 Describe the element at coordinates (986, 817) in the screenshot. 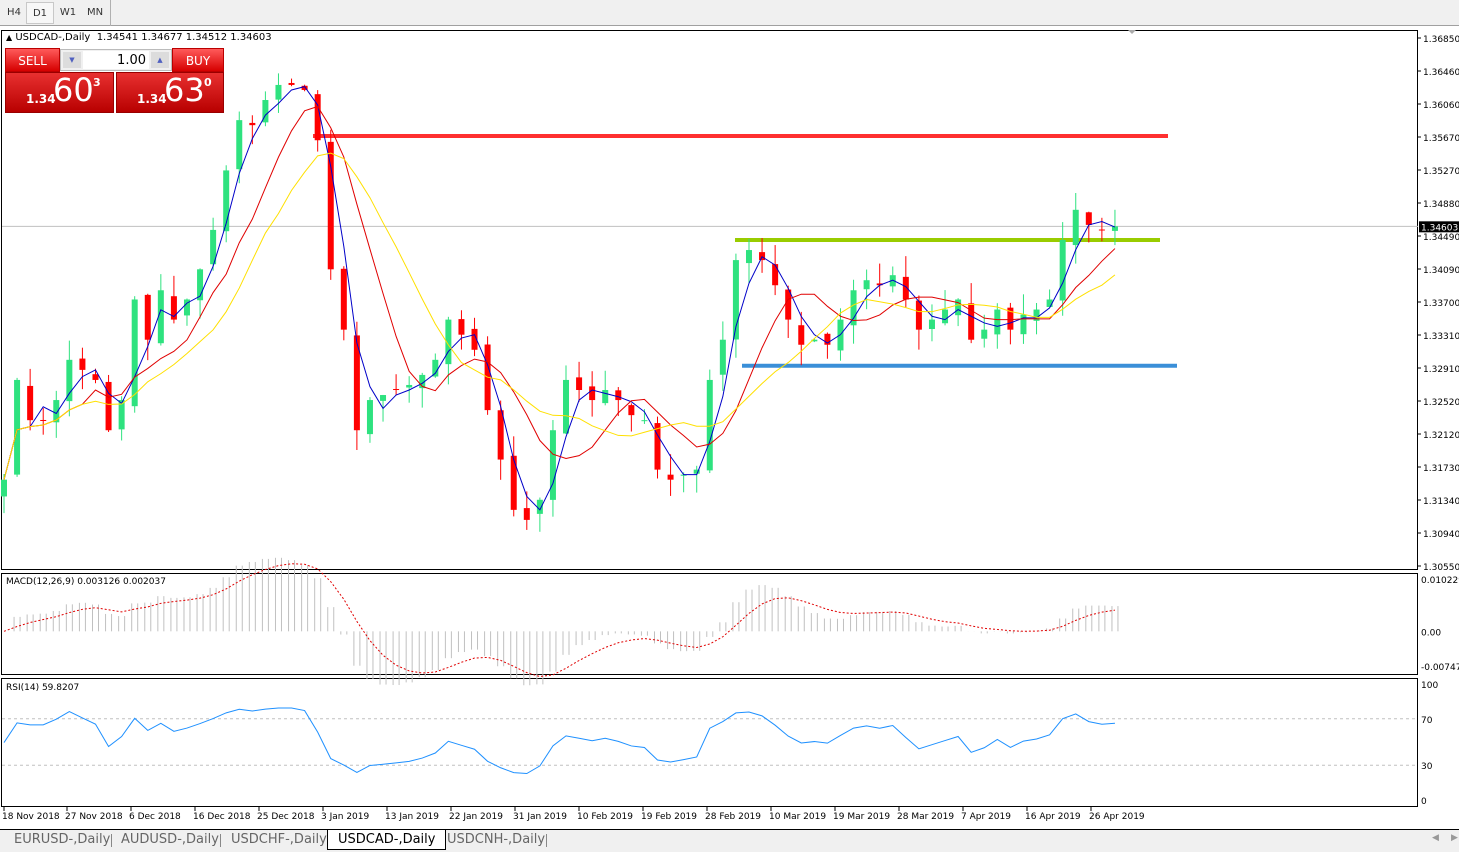

I see `date-axis-label: 7 Apr 2019` at that location.